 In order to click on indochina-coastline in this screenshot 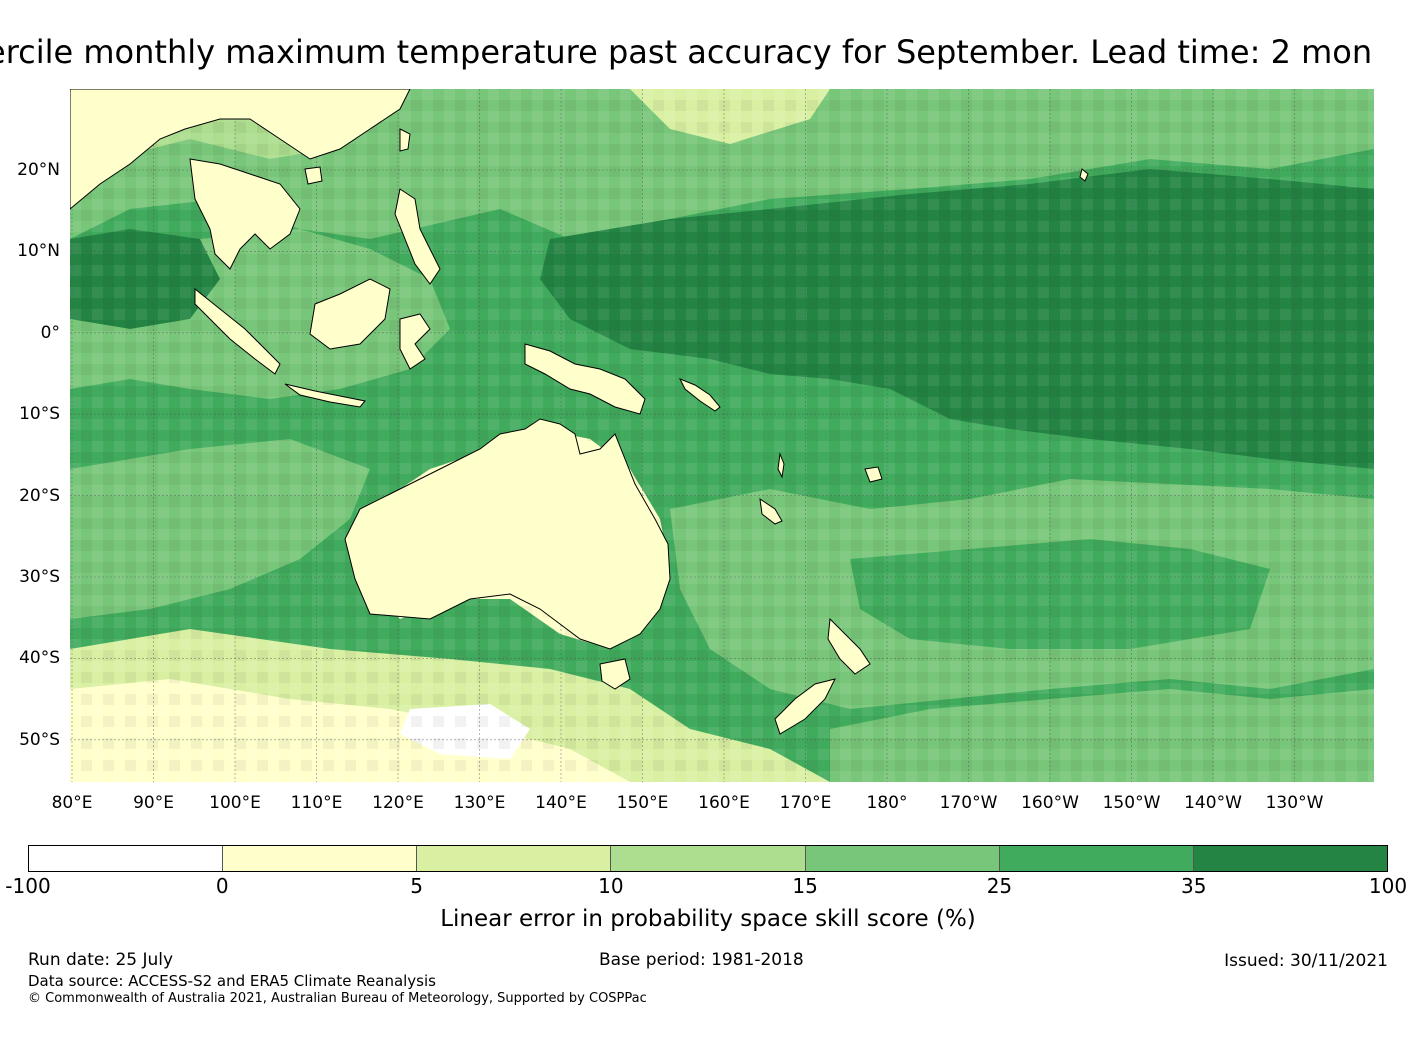, I will do `click(245, 214)`.